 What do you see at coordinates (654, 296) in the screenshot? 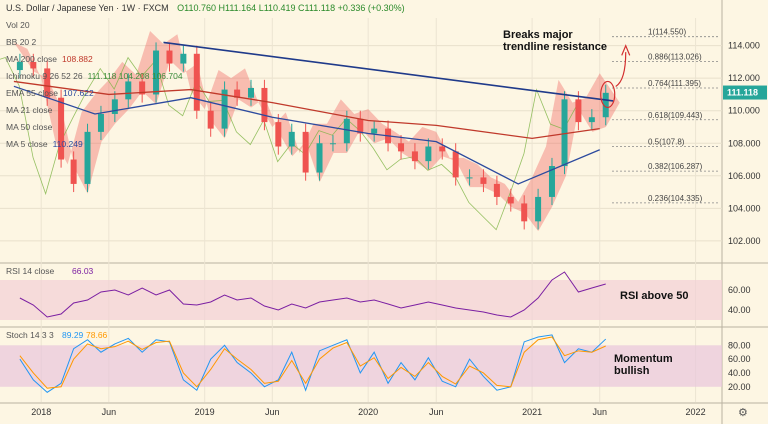
I see `rsi-annotation: RSI above 50` at bounding box center [654, 296].